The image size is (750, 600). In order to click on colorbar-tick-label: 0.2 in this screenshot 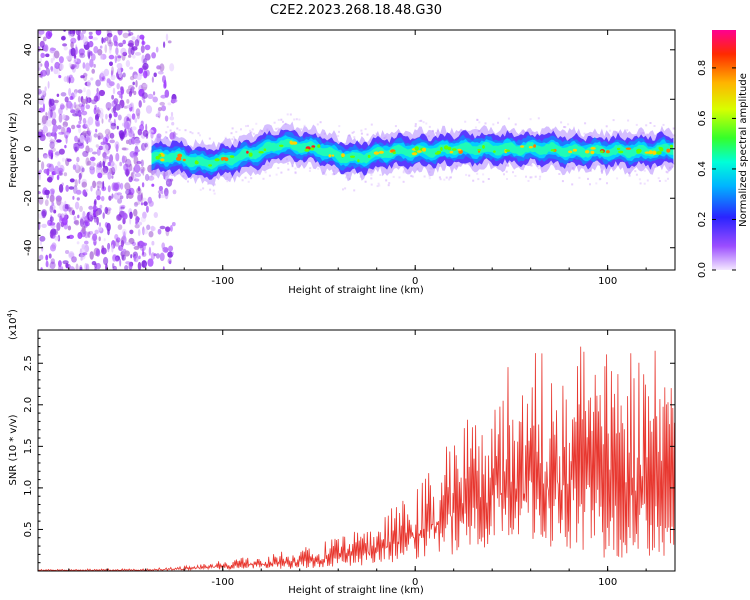, I will do `click(702, 220)`.